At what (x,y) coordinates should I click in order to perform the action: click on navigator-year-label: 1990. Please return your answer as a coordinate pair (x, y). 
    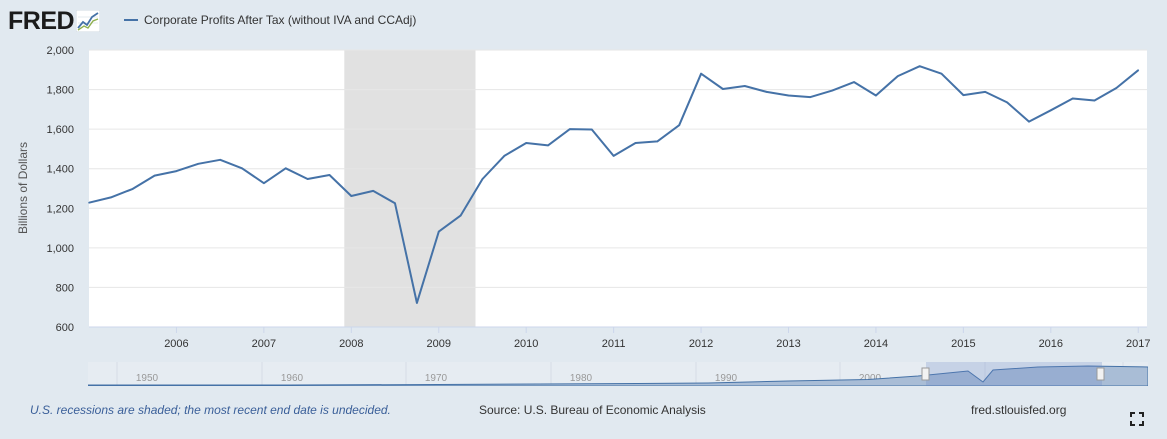
    Looking at the image, I should click on (726, 378).